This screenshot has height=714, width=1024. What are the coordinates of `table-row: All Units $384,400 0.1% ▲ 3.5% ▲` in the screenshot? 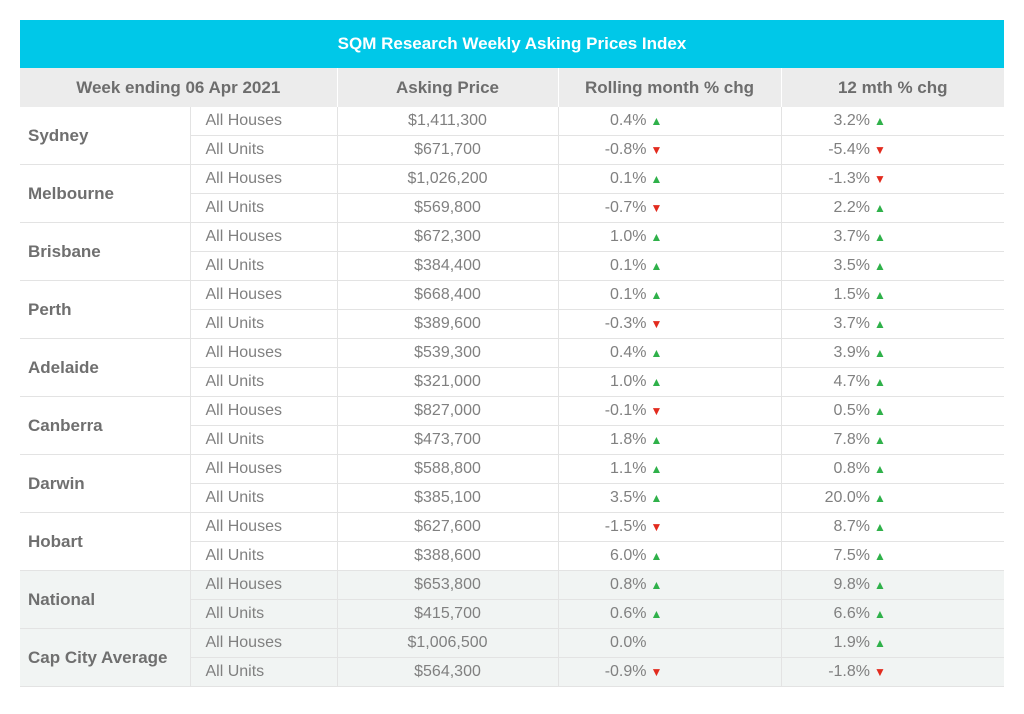 It's located at (512, 266).